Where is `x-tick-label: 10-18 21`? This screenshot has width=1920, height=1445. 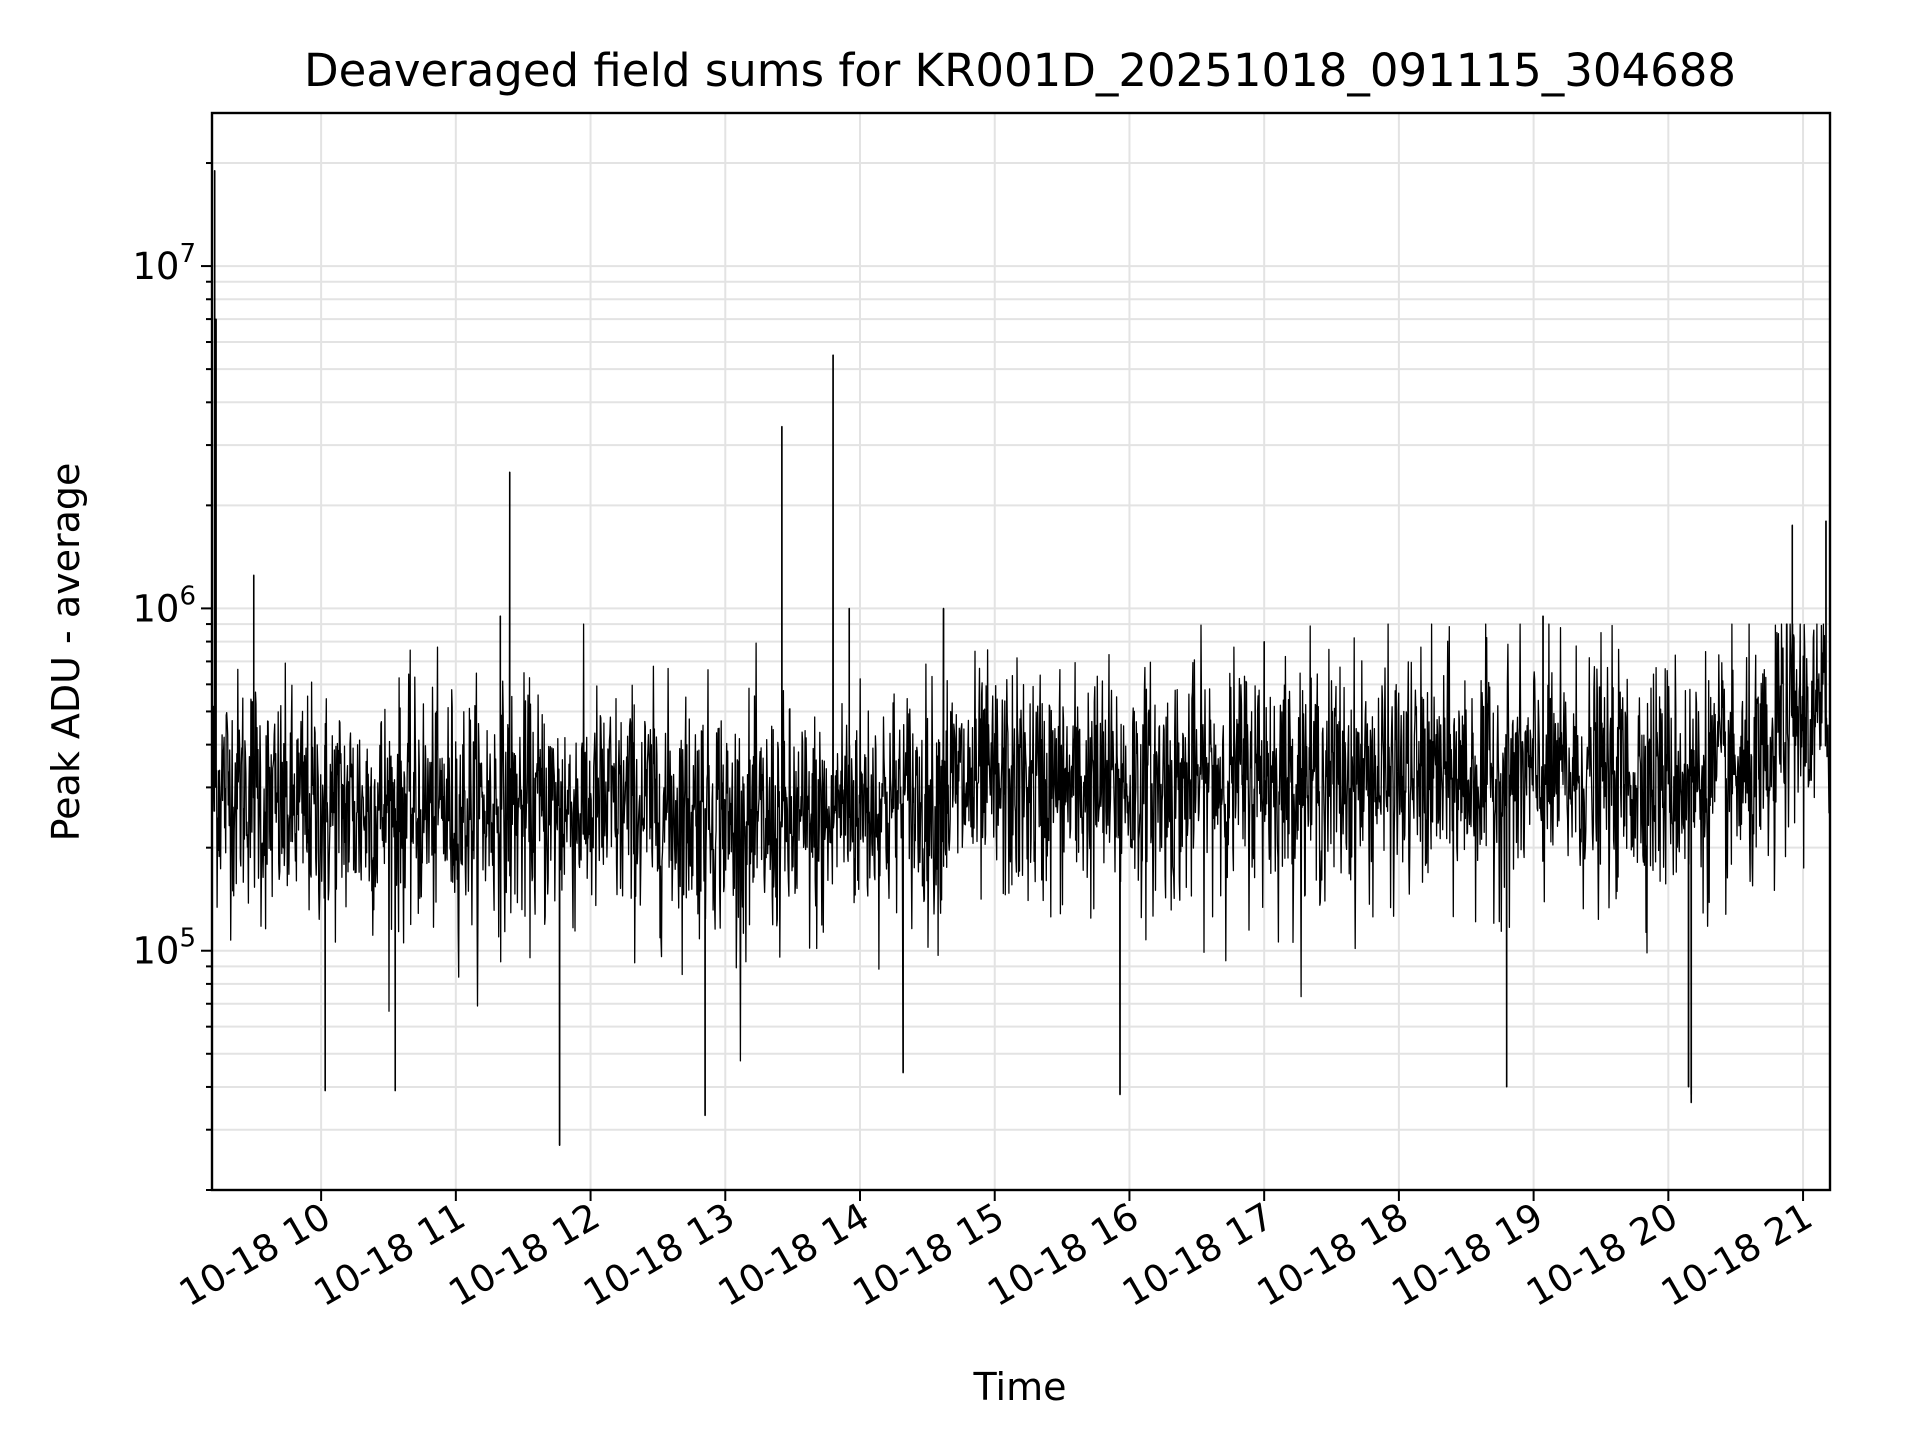 x-tick-label: 10-18 21 is located at coordinates (1737, 1255).